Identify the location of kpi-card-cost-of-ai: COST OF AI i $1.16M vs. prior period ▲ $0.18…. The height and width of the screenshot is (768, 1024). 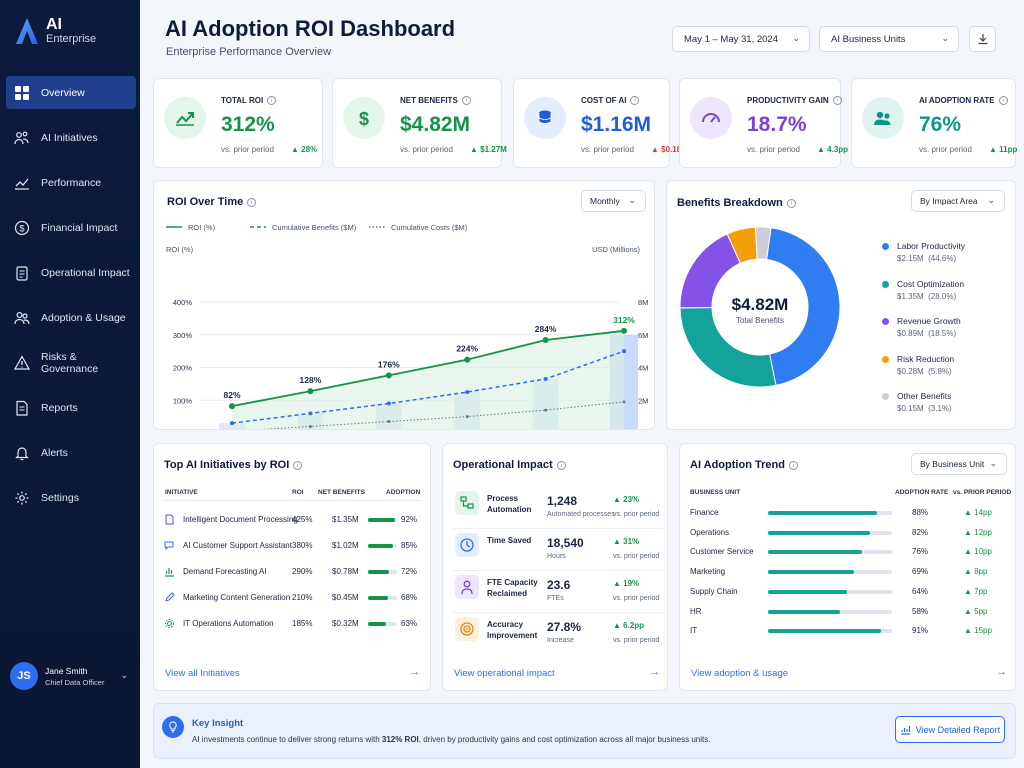
(600, 123).